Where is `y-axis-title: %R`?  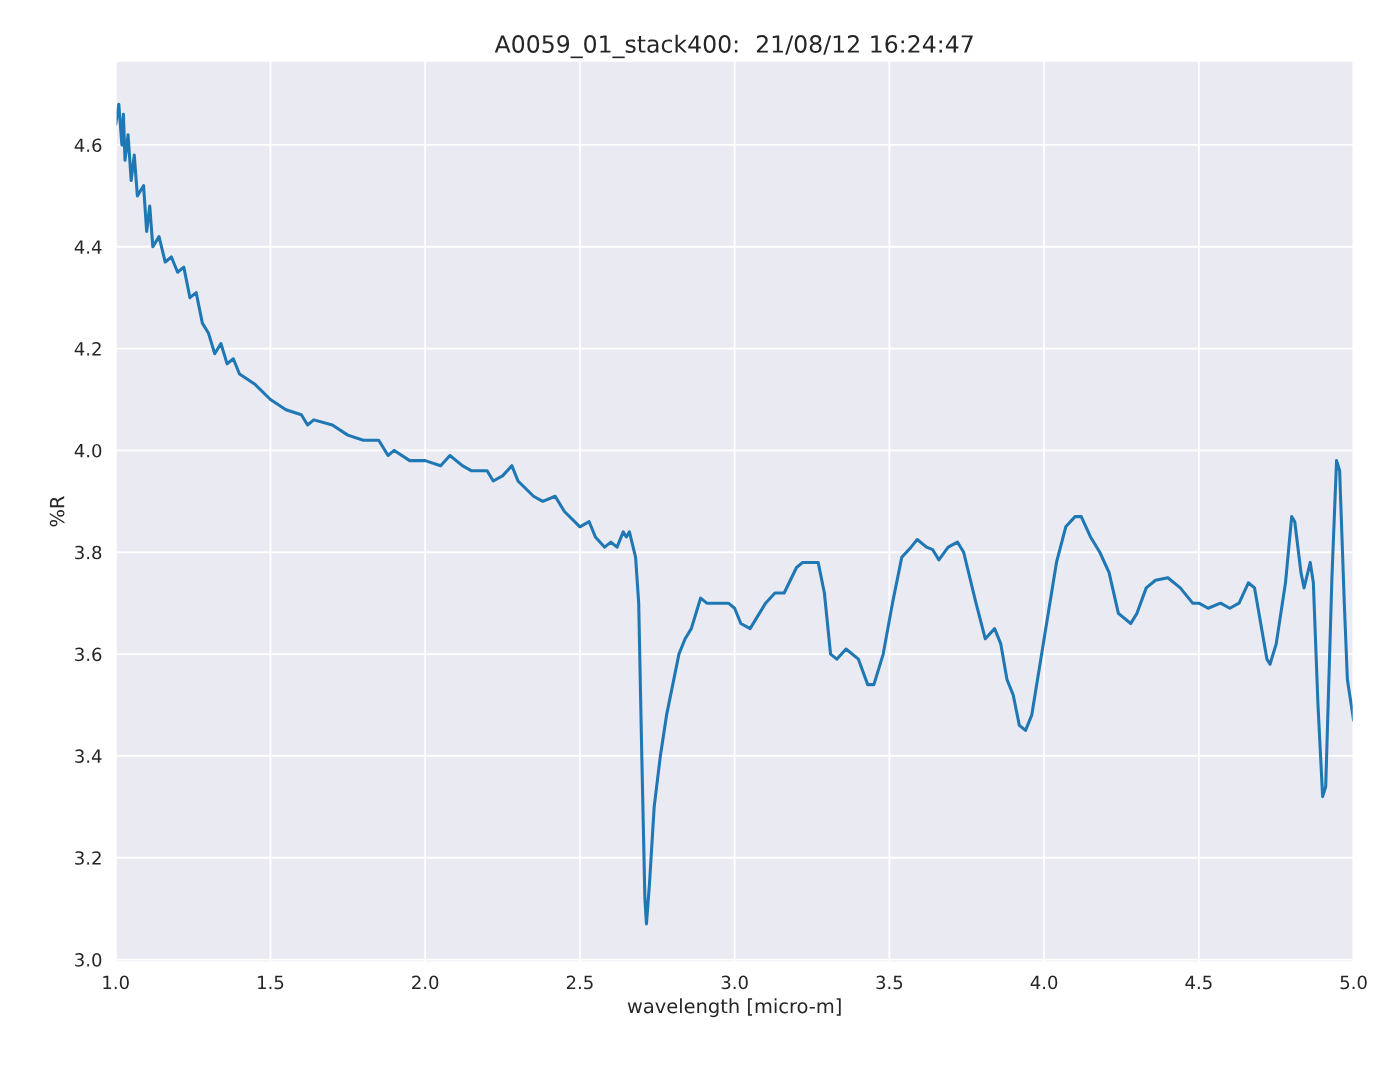 y-axis-title: %R is located at coordinates (57, 511).